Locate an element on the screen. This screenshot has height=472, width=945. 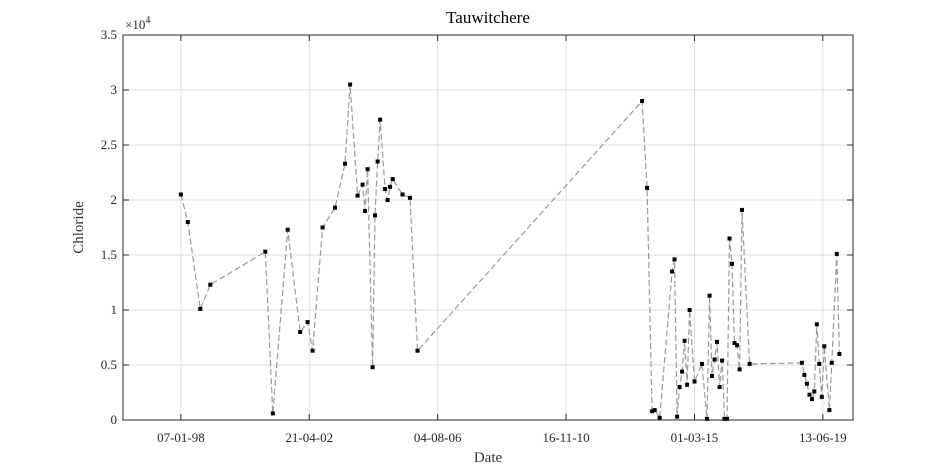
x-axis-label: Date is located at coordinates (488, 458).